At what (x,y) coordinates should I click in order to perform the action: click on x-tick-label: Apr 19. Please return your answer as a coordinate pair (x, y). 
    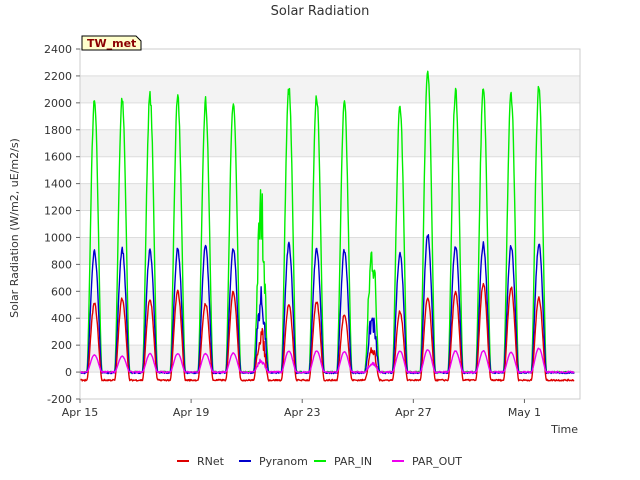
    Looking at the image, I should click on (191, 412).